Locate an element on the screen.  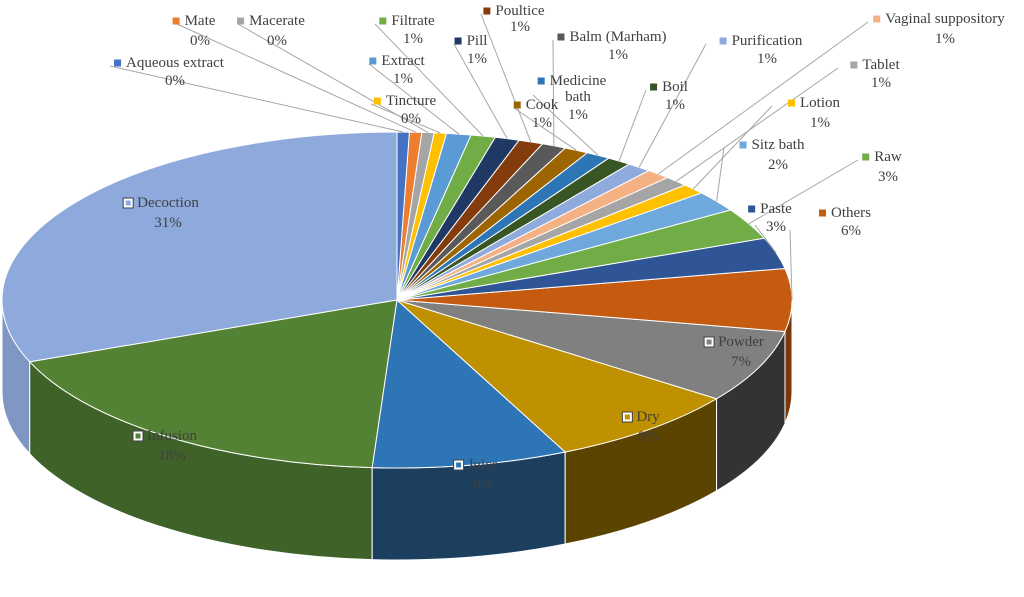
label-sitz-bath: Sitz bath 2% is located at coordinates (772, 155).